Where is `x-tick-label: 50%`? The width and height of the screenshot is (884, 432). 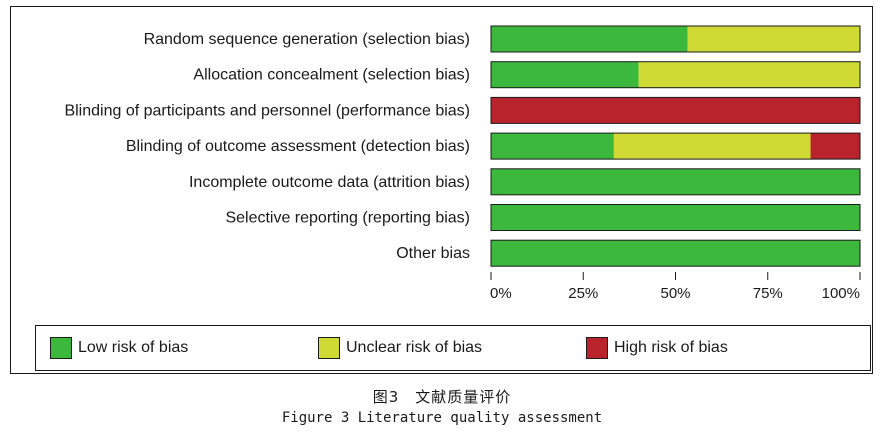 x-tick-label: 50% is located at coordinates (675, 293).